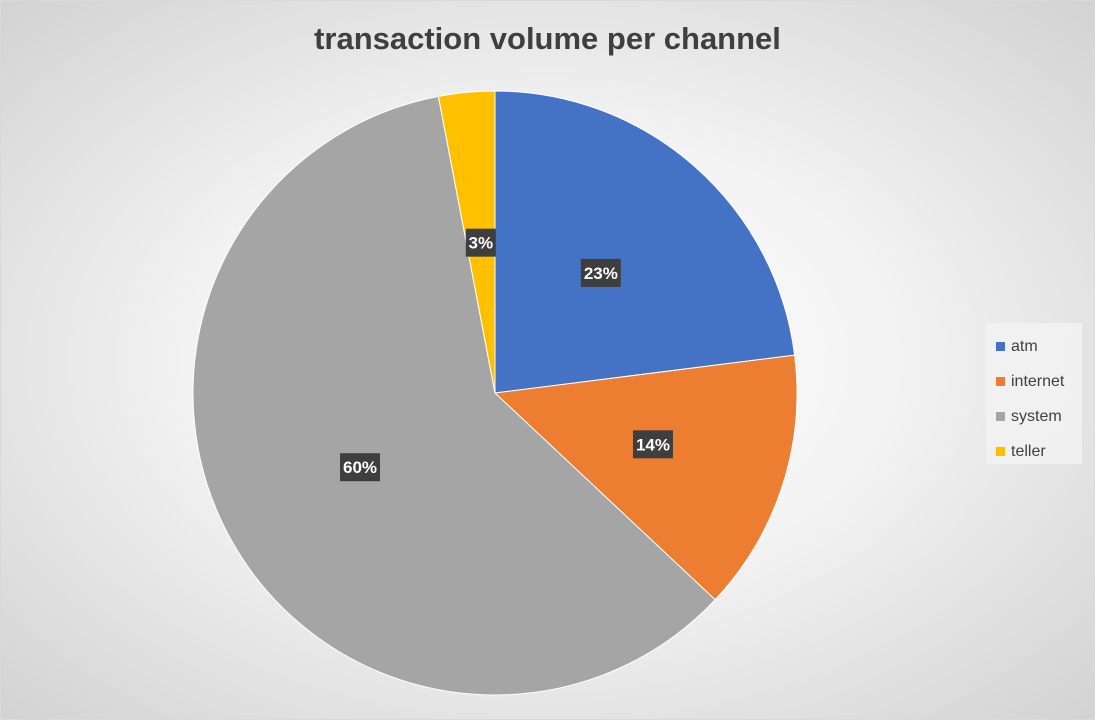  What do you see at coordinates (1028, 451) in the screenshot?
I see `legend-label: teller` at bounding box center [1028, 451].